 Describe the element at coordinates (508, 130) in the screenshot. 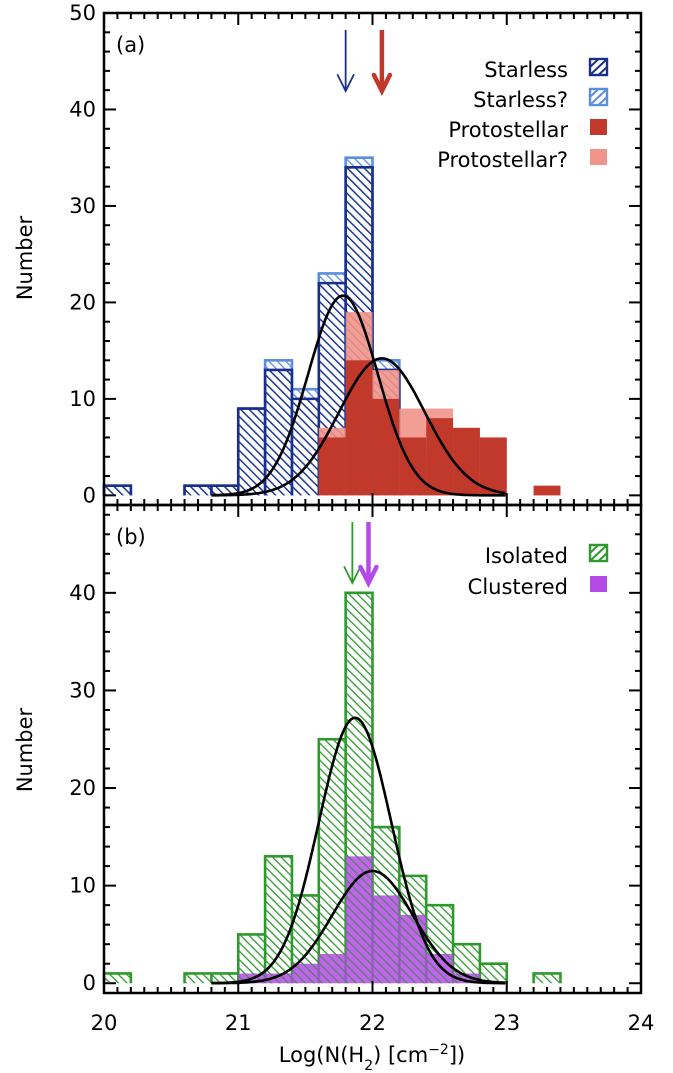

I see `legend-label-protostellar: Protostellar` at that location.